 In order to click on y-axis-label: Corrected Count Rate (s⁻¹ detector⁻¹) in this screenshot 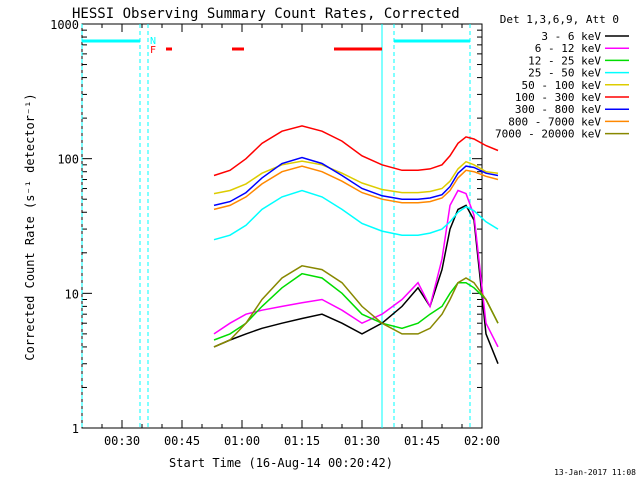, I will do `click(30, 226)`.